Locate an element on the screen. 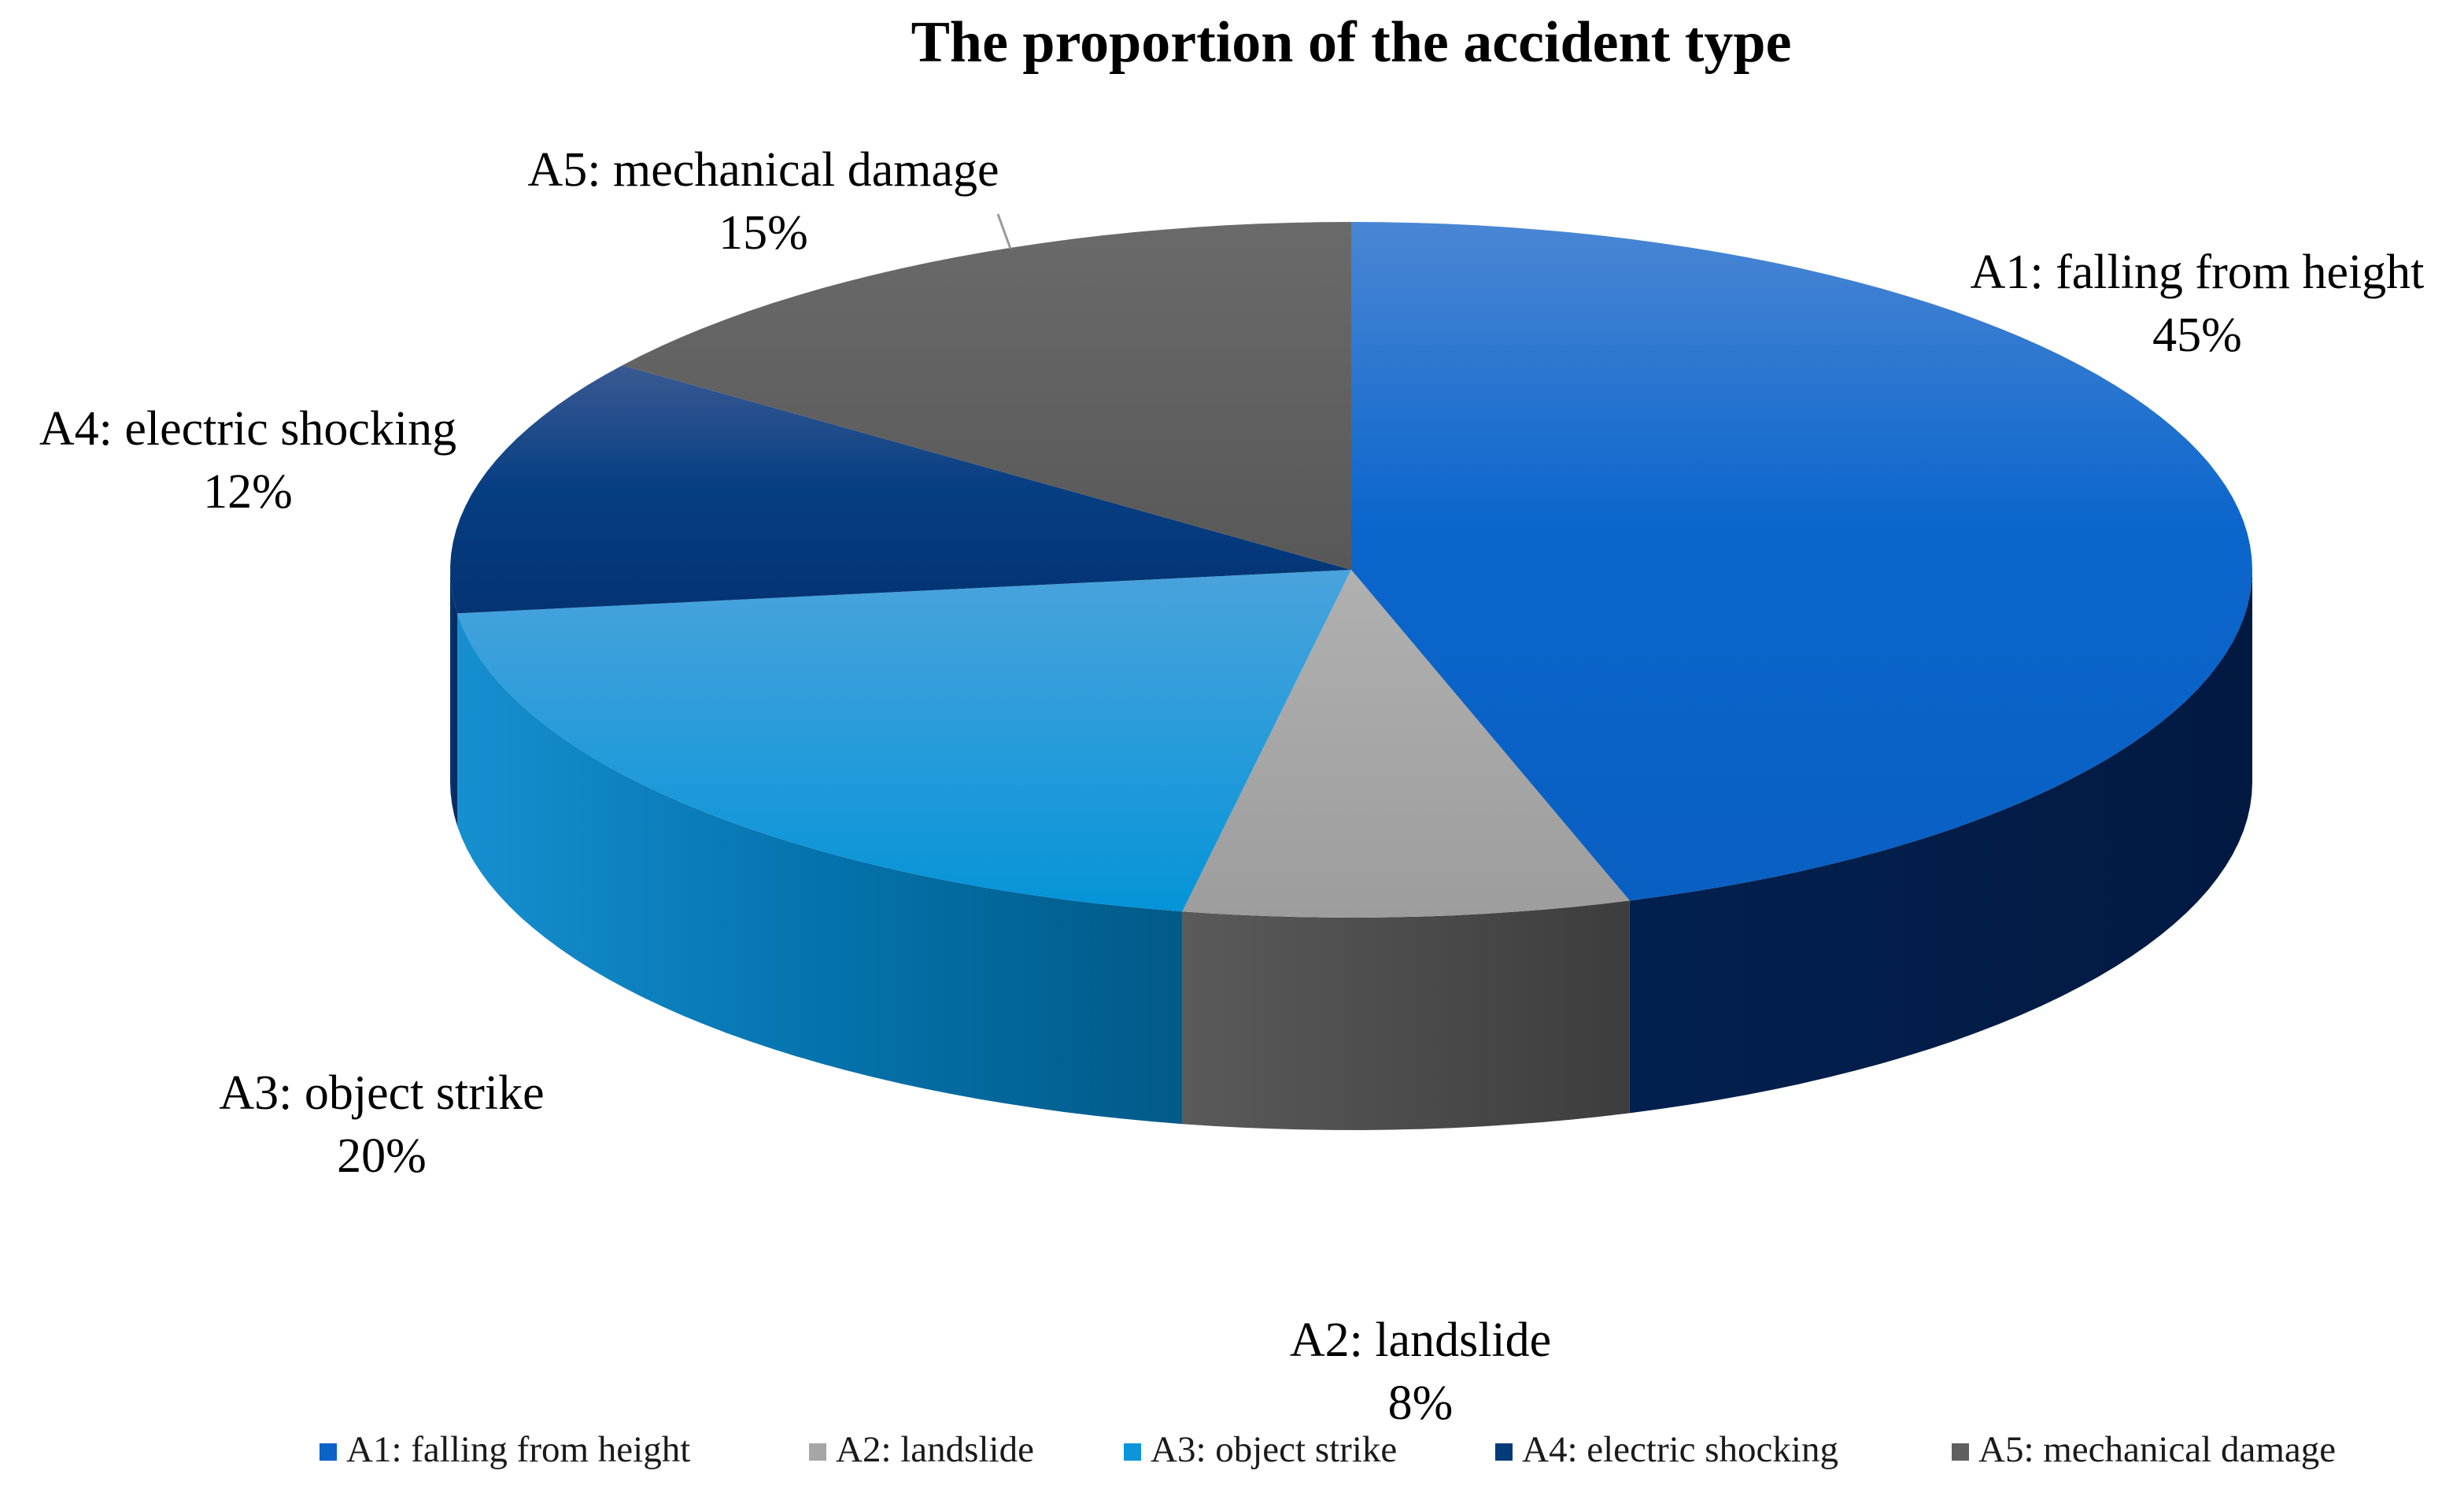 The height and width of the screenshot is (1500, 2464). data-label-category: A5: mechanical damage is located at coordinates (763, 170).